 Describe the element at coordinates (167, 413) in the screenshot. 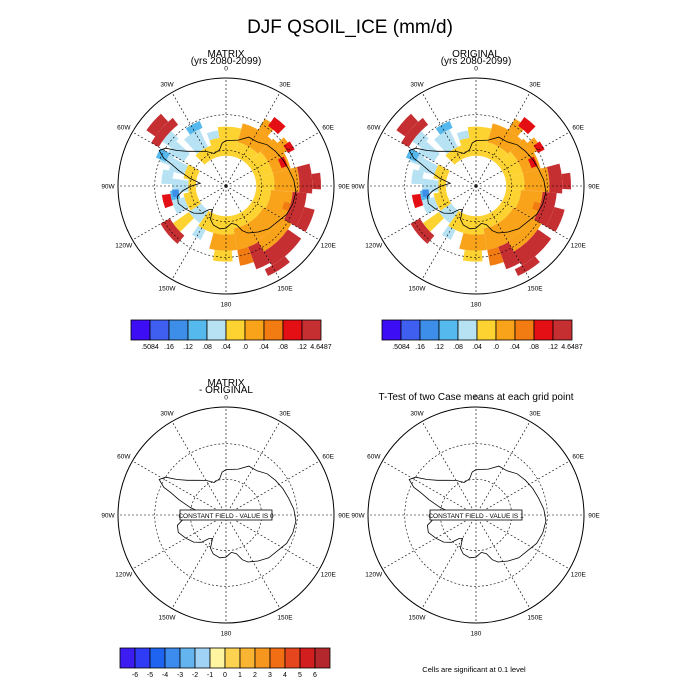

I see `meridian-label: 30W` at that location.